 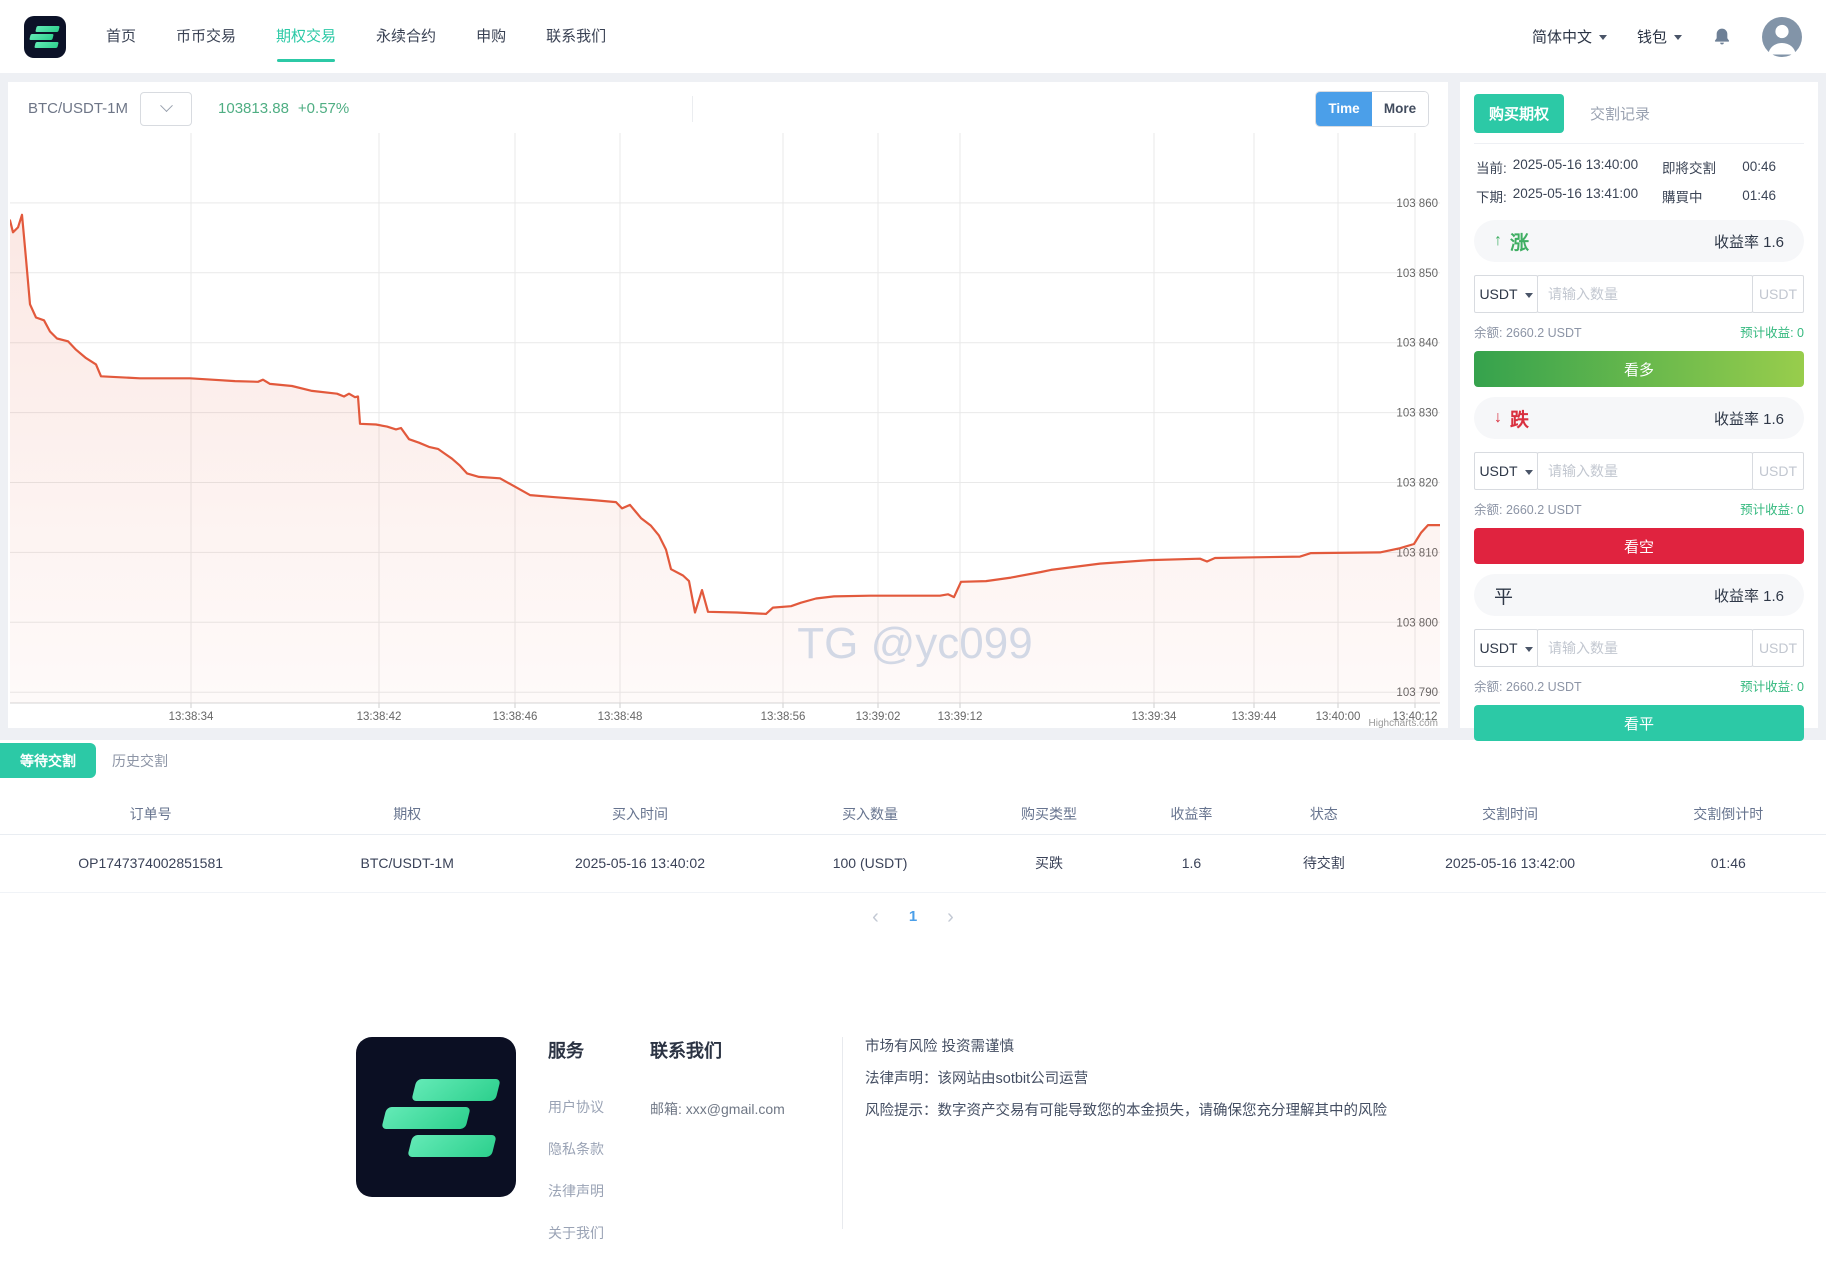 I want to click on delivery-records-tab: 交割记录, so click(x=1620, y=114).